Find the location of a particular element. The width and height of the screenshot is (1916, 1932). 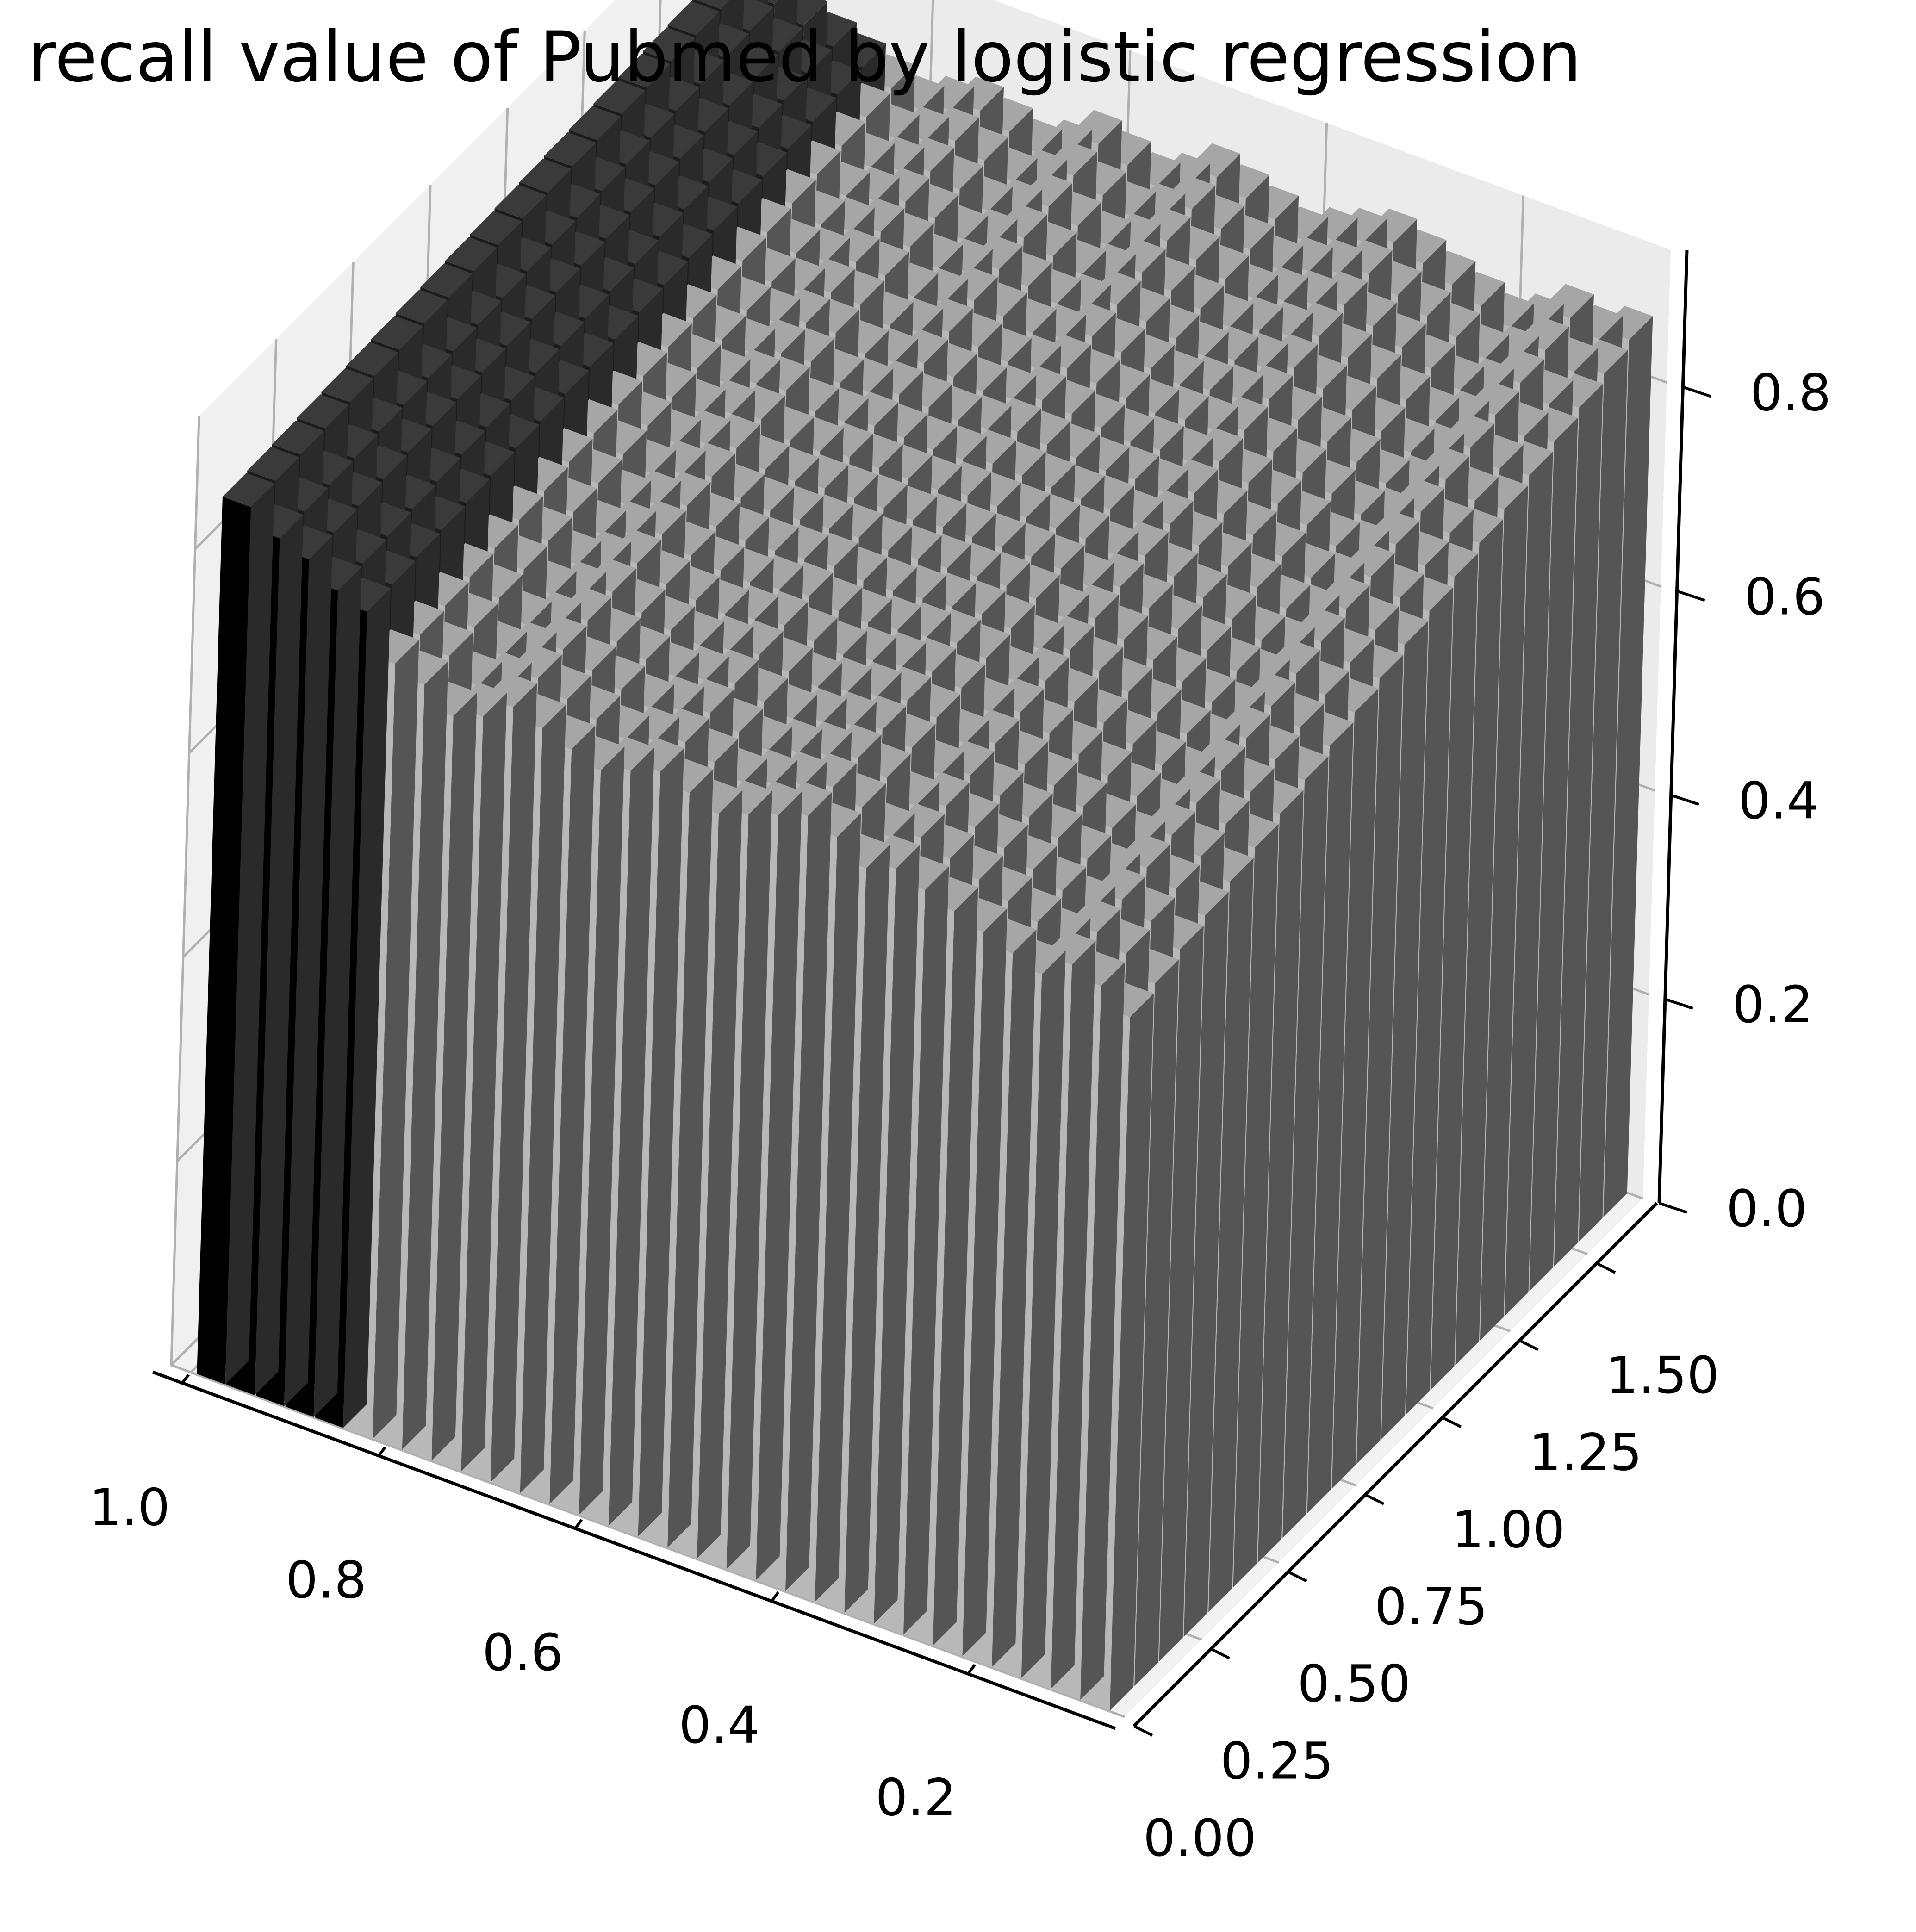

bar is located at coordinates (236, 929).